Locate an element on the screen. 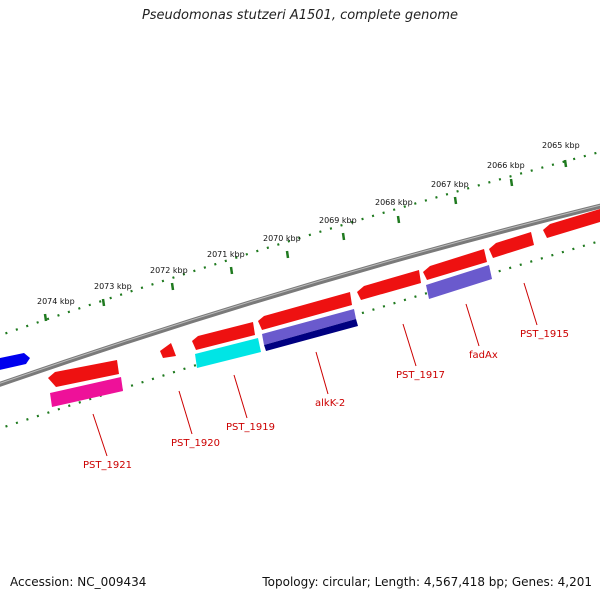 The height and width of the screenshot is (600, 600). scale-label: 2068 kbp is located at coordinates (394, 202).